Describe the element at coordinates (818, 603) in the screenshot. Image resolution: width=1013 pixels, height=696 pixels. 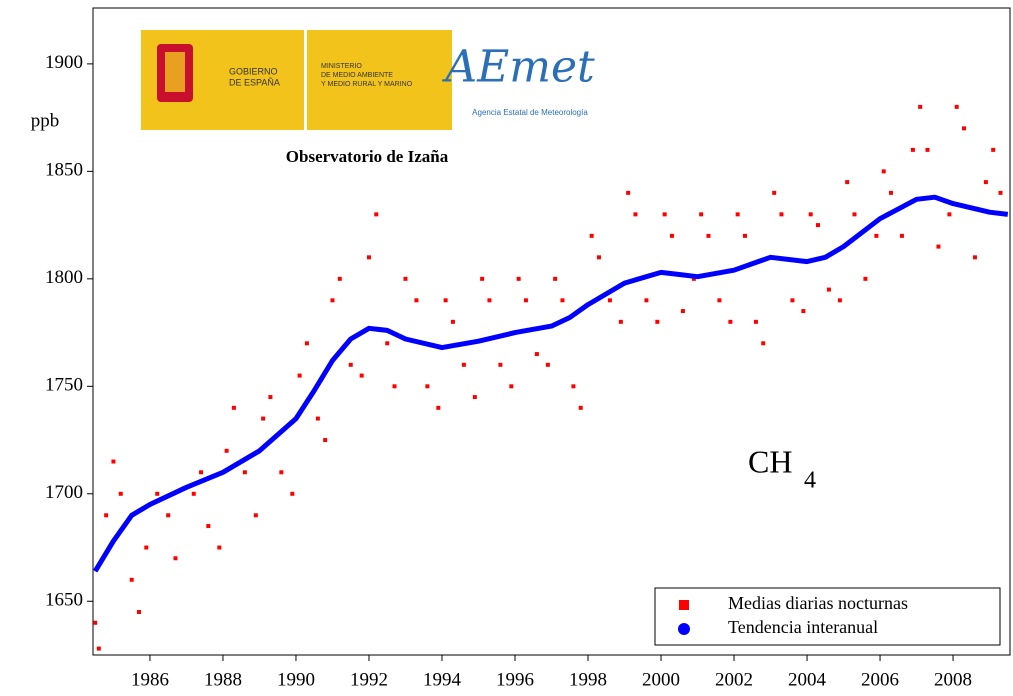
I see `legend-label: Medias diarias nocturnas` at that location.